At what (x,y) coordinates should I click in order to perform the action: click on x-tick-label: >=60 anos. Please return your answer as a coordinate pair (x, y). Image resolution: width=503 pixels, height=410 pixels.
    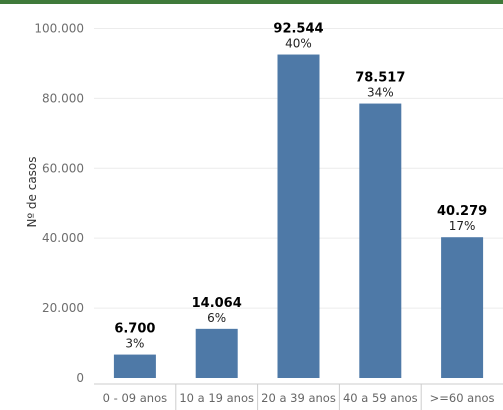
    Looking at the image, I should click on (462, 398).